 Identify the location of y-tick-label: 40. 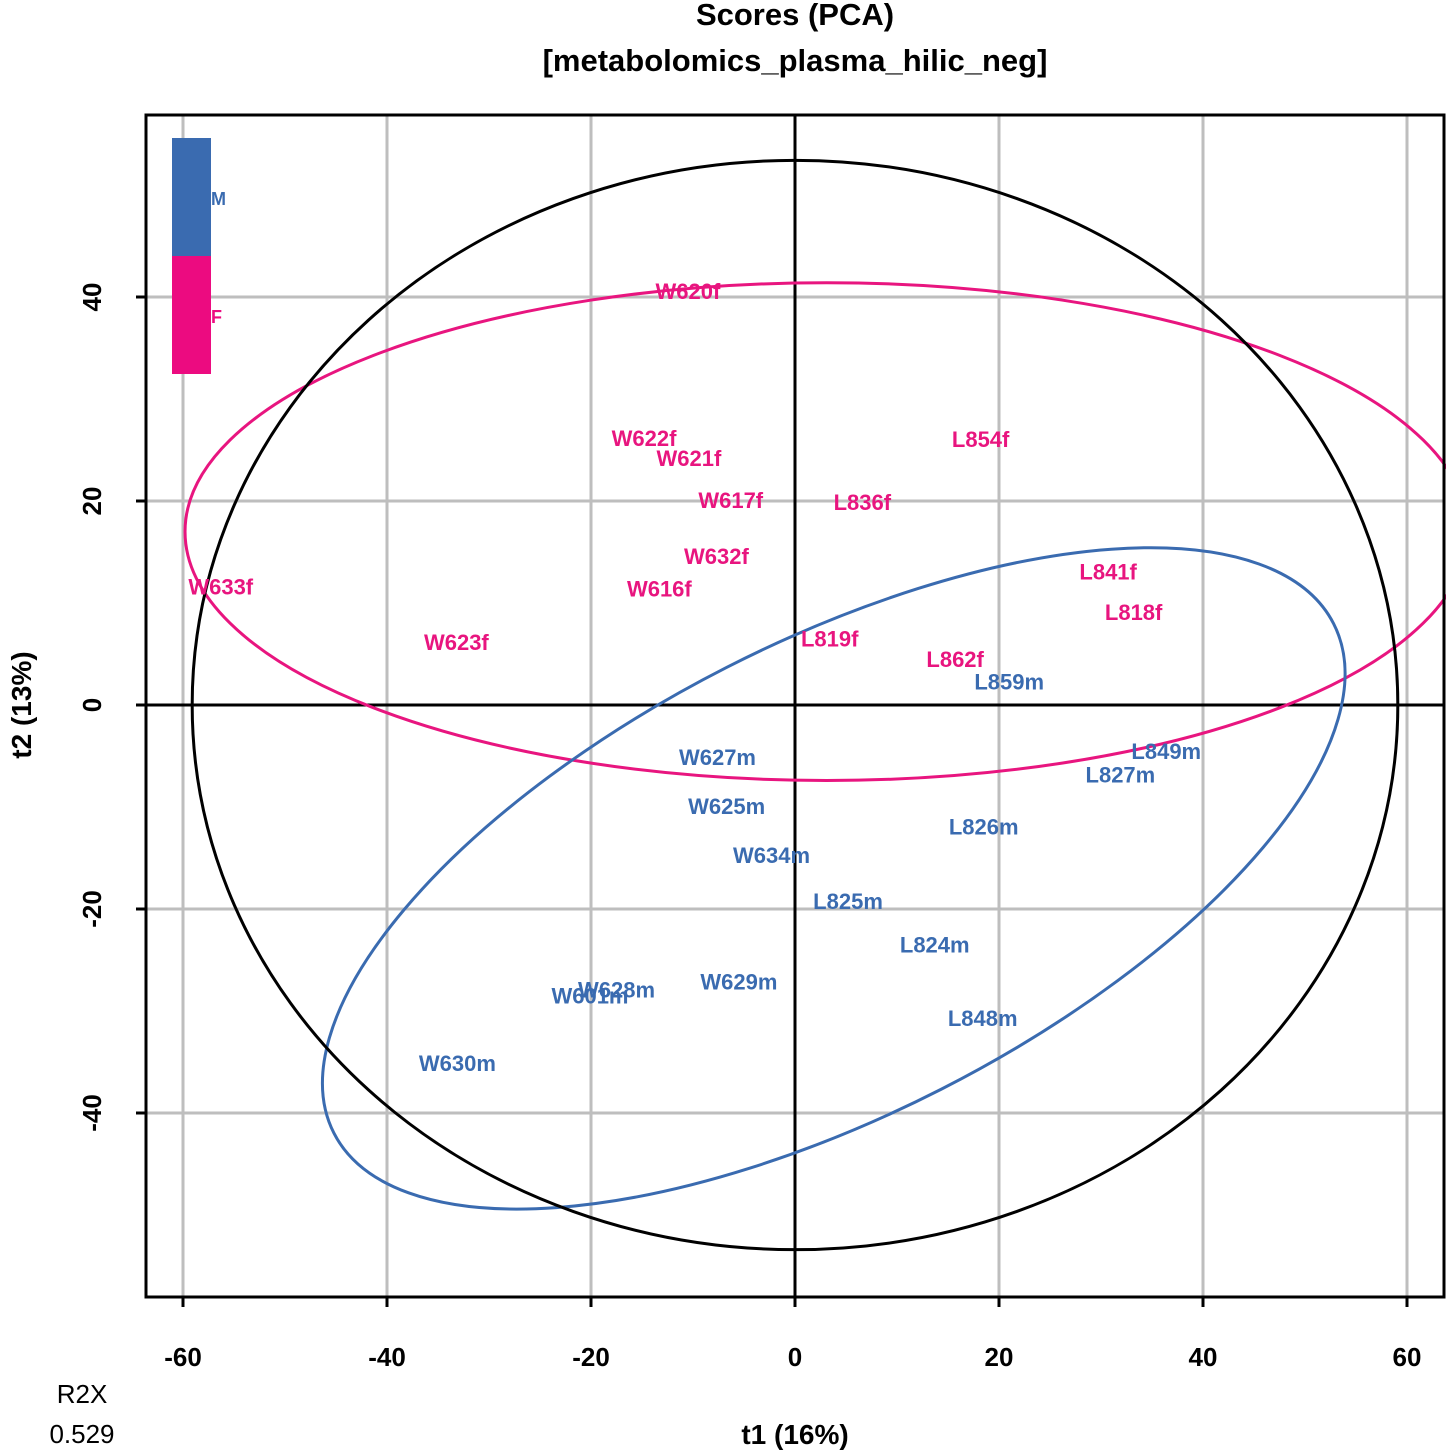
(92, 297).